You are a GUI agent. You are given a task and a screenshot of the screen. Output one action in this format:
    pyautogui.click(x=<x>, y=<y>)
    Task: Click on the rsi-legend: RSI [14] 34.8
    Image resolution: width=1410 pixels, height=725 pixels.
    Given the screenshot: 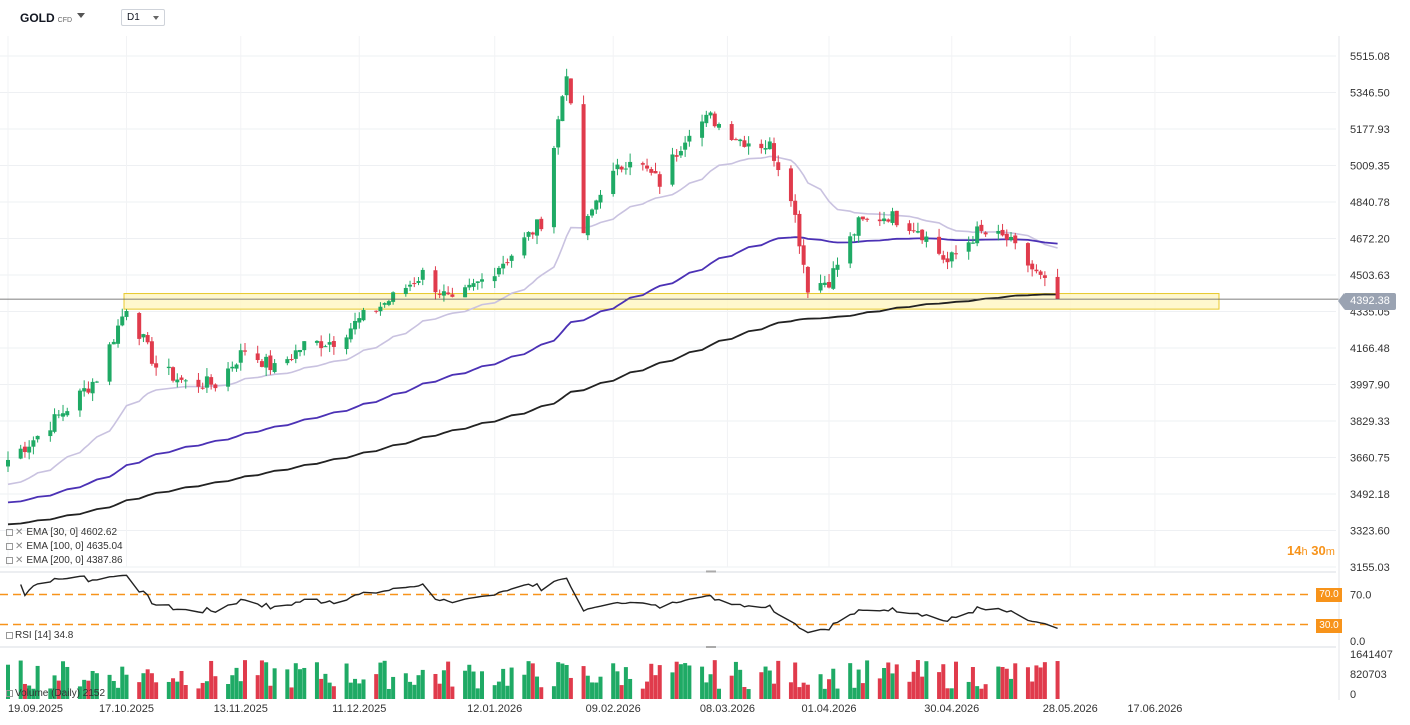 What is the action you would take?
    pyautogui.click(x=39, y=635)
    